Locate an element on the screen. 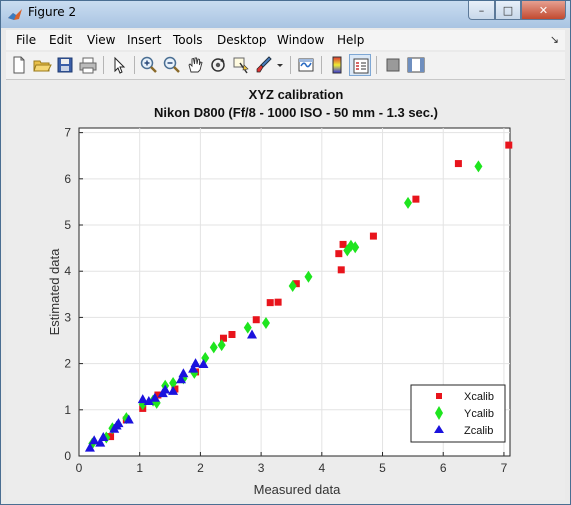  legend-zcalib-marker is located at coordinates (439, 429).